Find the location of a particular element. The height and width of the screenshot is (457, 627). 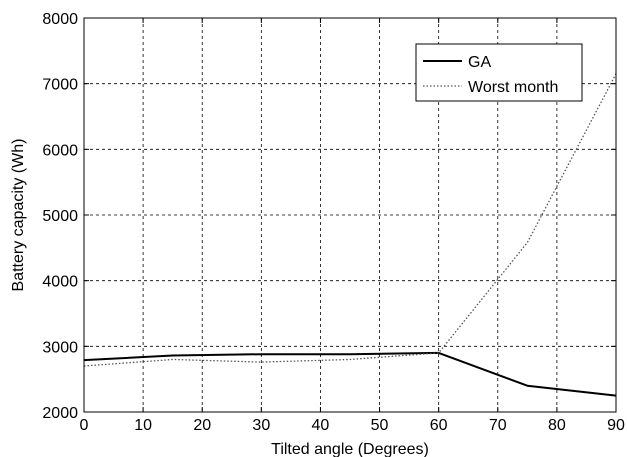

y-tick-label: 7000 is located at coordinates (60, 85).